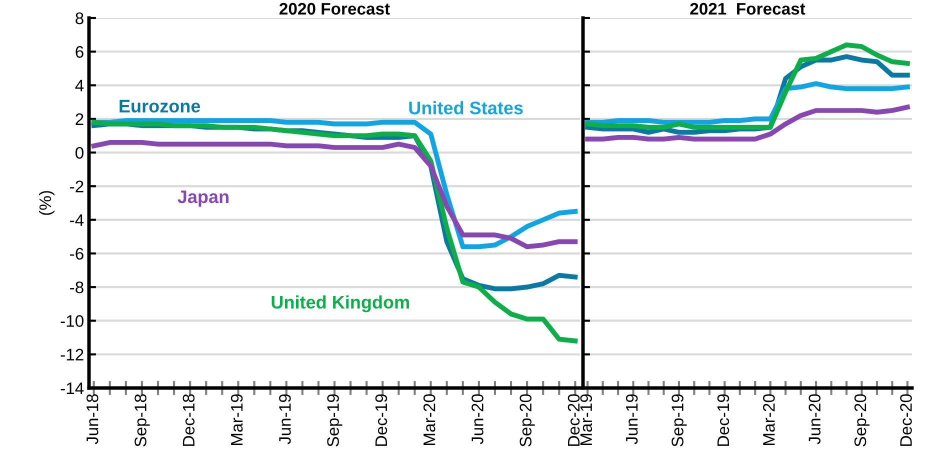  I want to click on y-tick-label: 8, so click(80, 18).